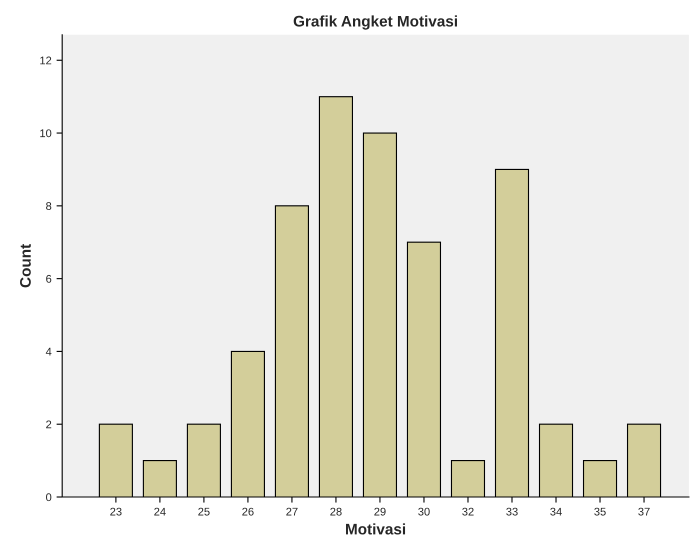  Describe the element at coordinates (248, 512) in the screenshot. I see `x-tick-label: 26` at that location.